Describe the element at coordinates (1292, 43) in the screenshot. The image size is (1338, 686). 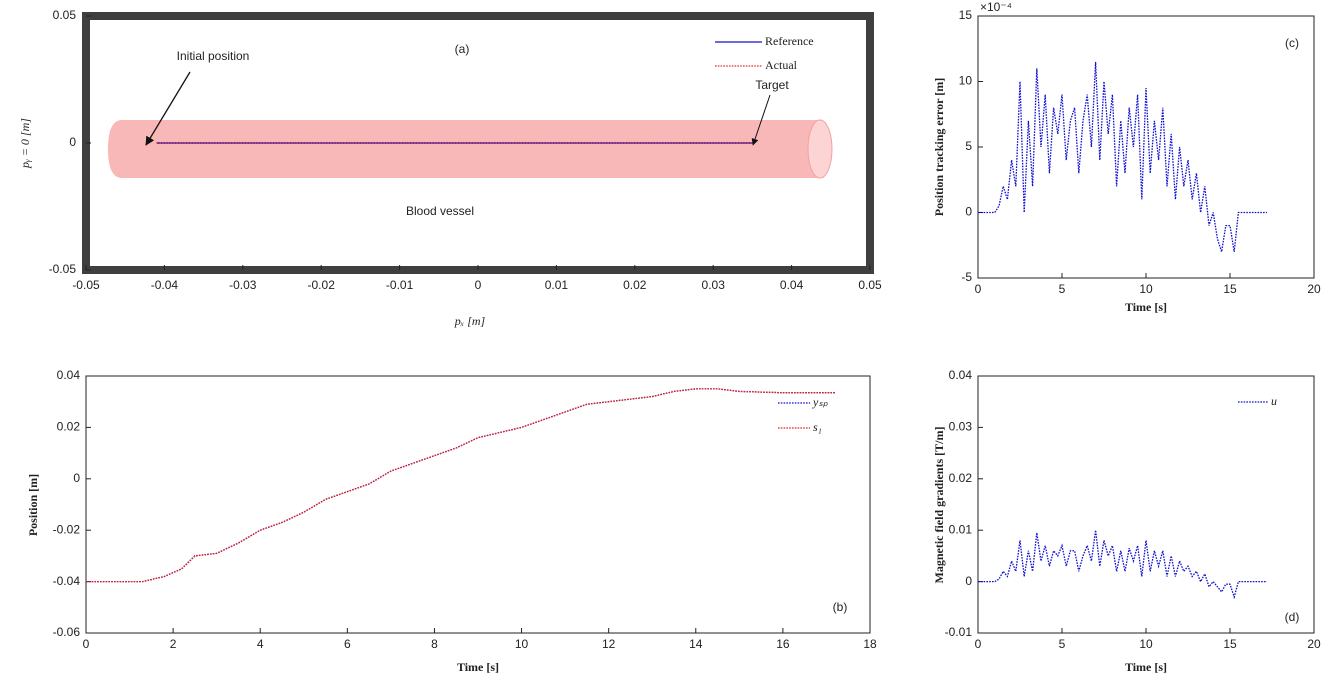
I see `annotation: (c)` at that location.